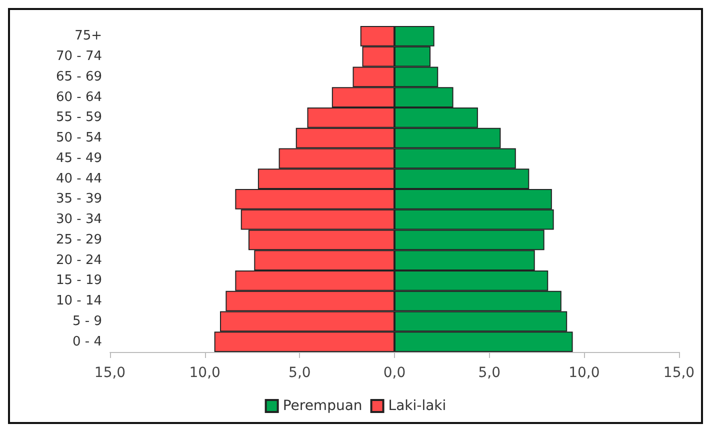 Image resolution: width=711 pixels, height=434 pixels. Describe the element at coordinates (79, 138) in the screenshot. I see `y-tick-label: 50 - 54` at that location.